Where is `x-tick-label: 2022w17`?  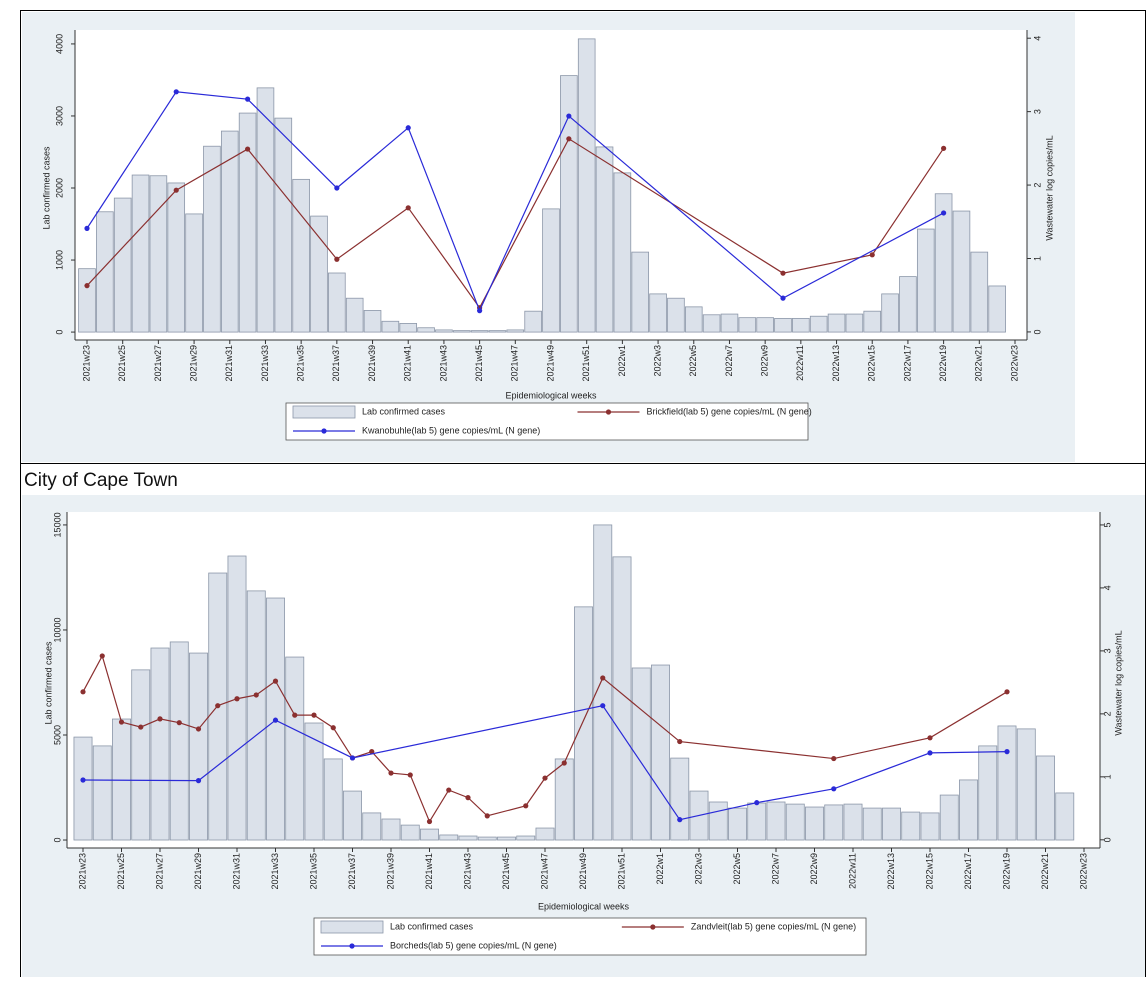 x-tick-label: 2022w17 is located at coordinates (907, 363).